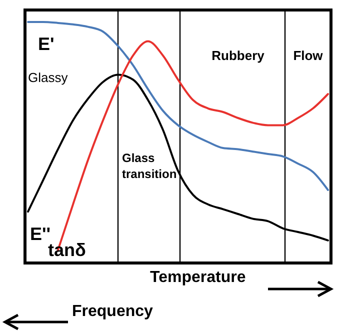 The height and width of the screenshot is (335, 353). Describe the element at coordinates (198, 277) in the screenshot. I see `x-axis-title: Temperature` at that location.